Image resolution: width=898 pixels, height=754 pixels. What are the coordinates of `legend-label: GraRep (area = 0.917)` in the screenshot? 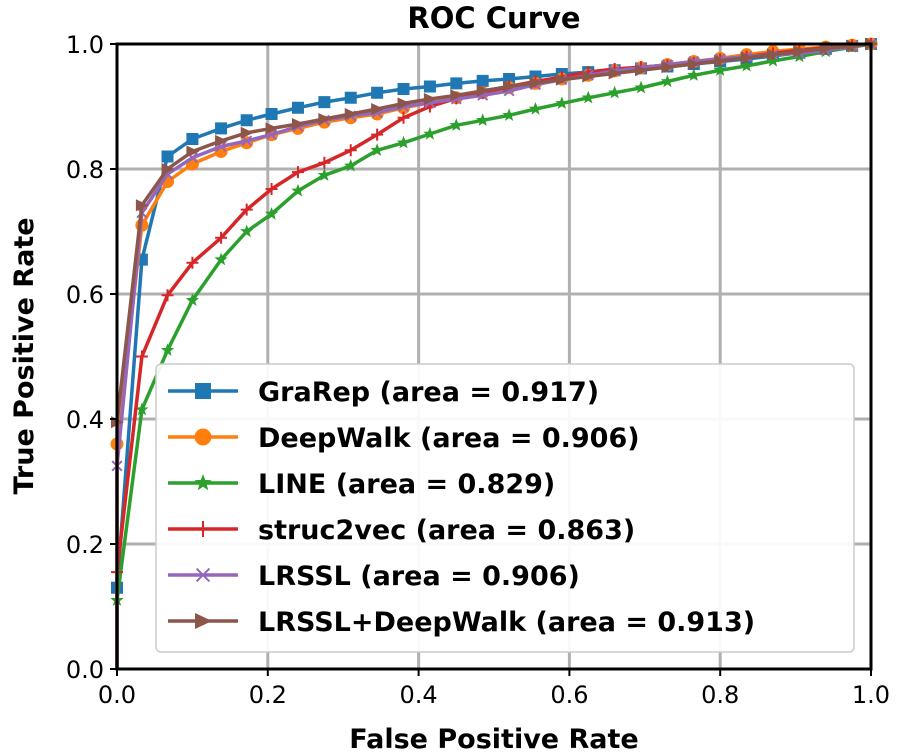 It's located at (428, 392).